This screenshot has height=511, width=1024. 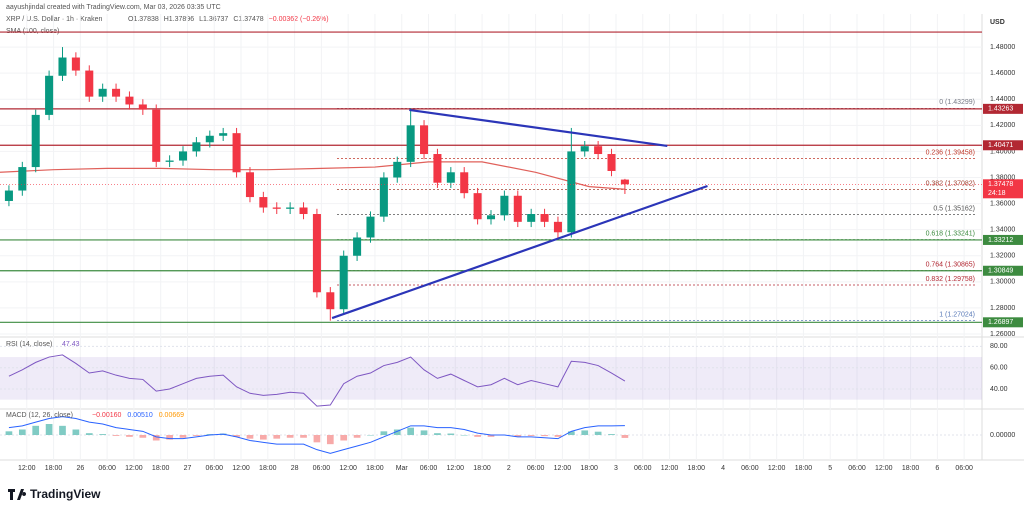 I want to click on x-tick-label: 5, so click(x=830, y=468).